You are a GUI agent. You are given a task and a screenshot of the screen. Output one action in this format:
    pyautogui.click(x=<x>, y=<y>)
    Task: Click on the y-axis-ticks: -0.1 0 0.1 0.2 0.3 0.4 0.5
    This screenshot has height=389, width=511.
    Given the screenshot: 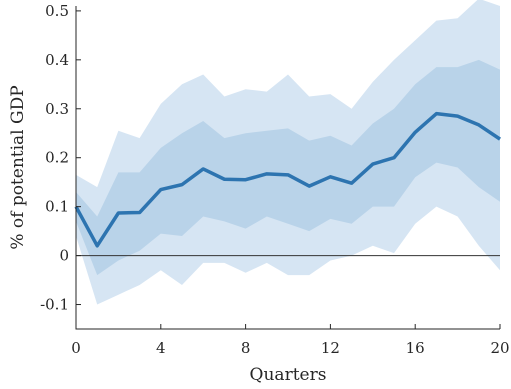 What is the action you would take?
    pyautogui.click(x=60, y=158)
    